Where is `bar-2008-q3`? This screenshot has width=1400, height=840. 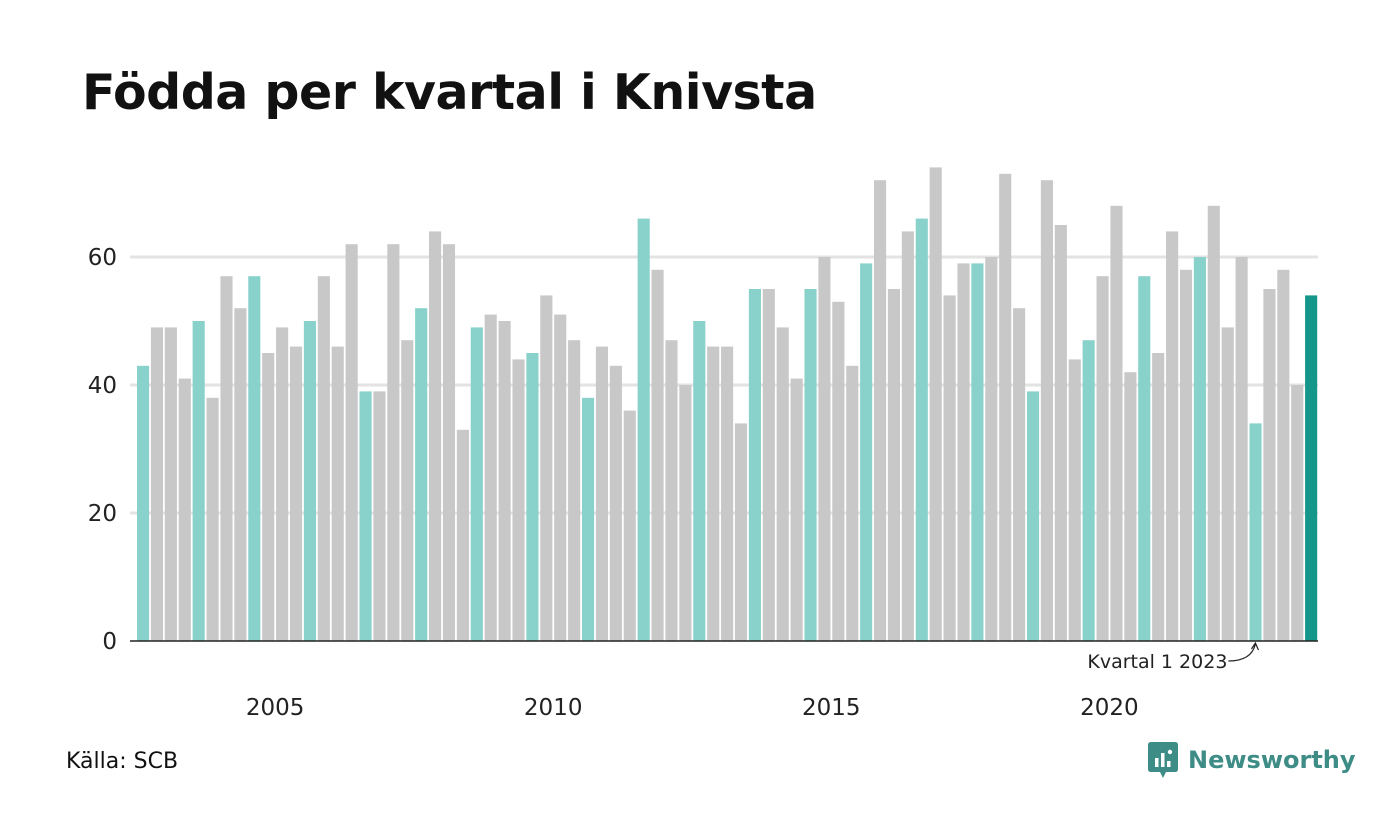
bar-2008-q3 is located at coordinates (449, 442).